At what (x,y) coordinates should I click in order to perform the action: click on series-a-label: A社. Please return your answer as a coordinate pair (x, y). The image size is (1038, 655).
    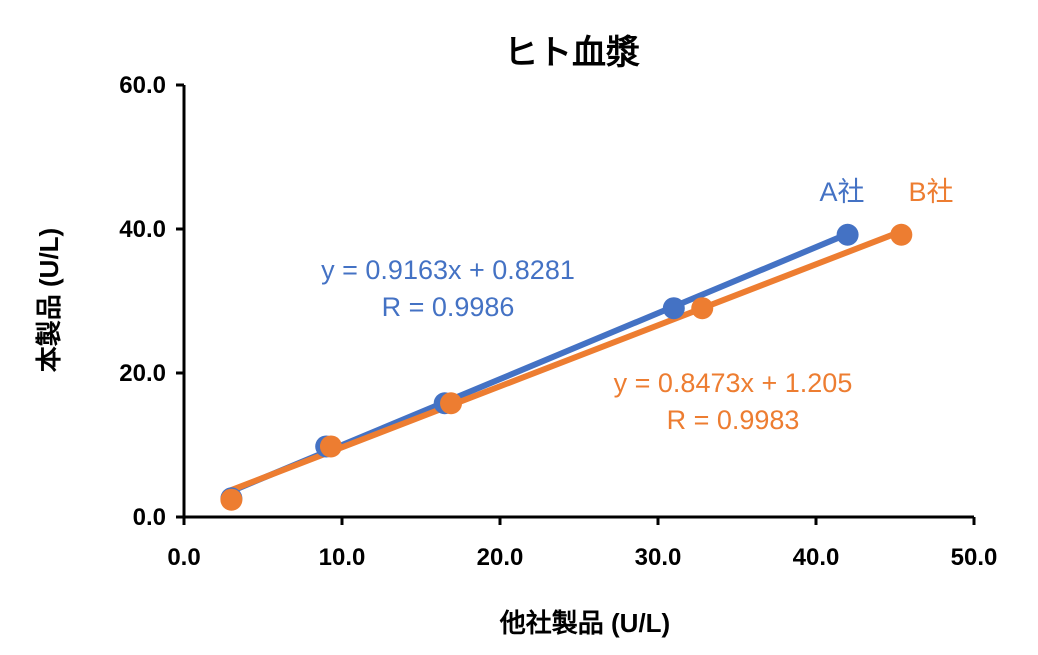
    Looking at the image, I should click on (841, 192).